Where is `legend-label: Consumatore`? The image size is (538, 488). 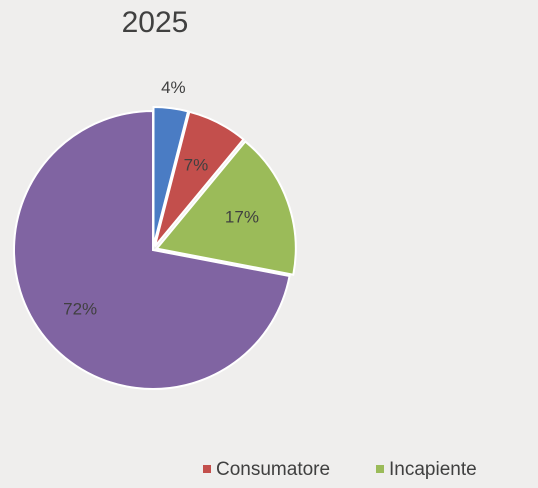
legend-label: Consumatore is located at coordinates (273, 469).